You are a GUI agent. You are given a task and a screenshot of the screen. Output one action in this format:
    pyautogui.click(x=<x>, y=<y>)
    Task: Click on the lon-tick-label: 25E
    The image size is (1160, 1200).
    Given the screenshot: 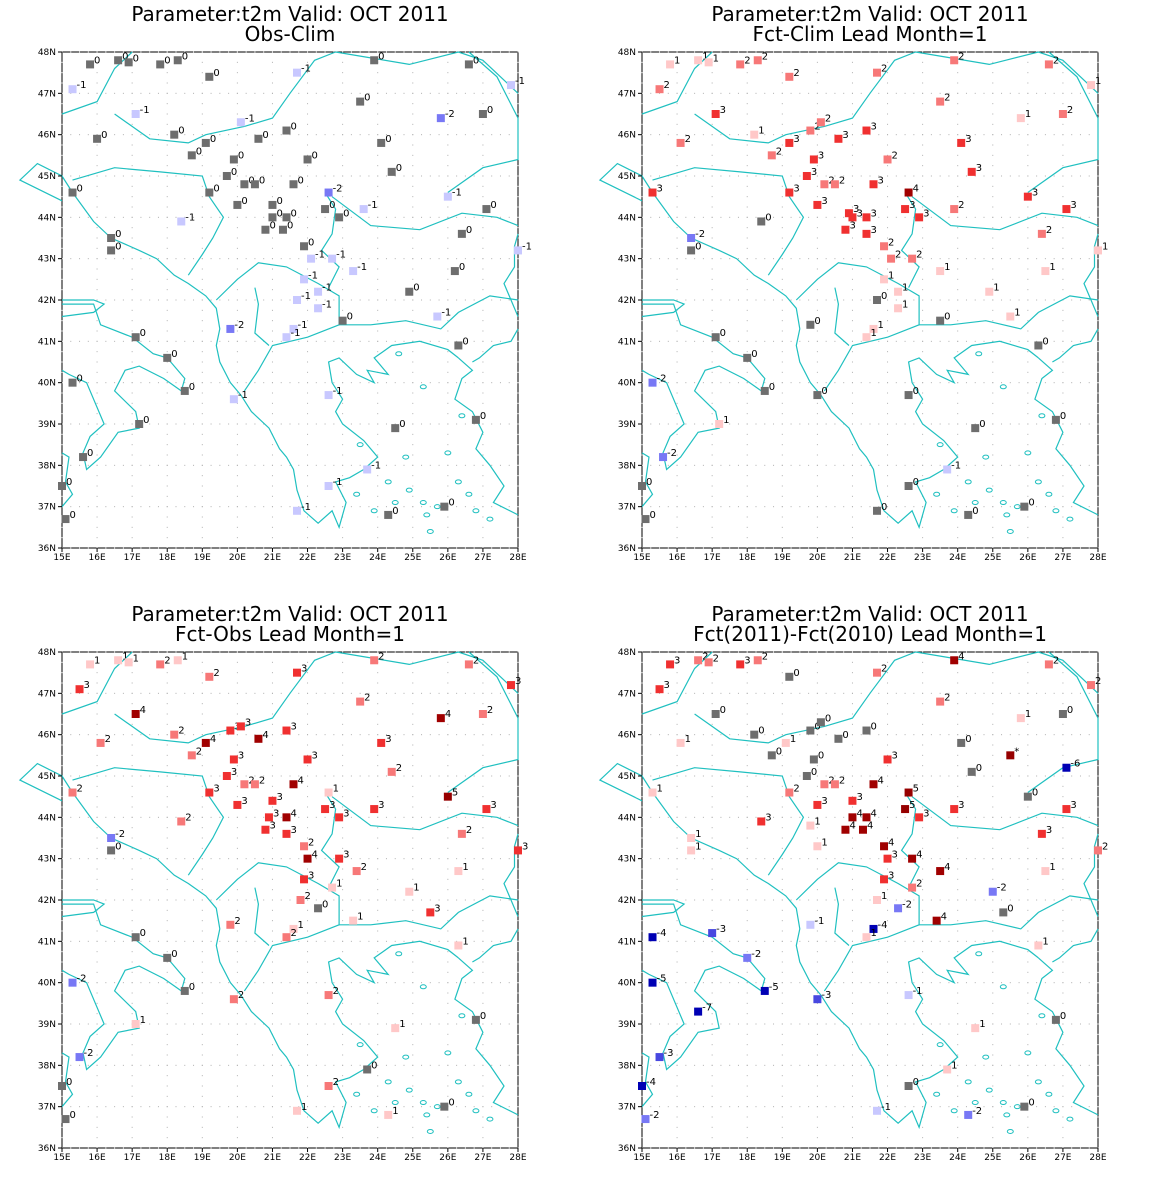 What is the action you would take?
    pyautogui.click(x=412, y=558)
    